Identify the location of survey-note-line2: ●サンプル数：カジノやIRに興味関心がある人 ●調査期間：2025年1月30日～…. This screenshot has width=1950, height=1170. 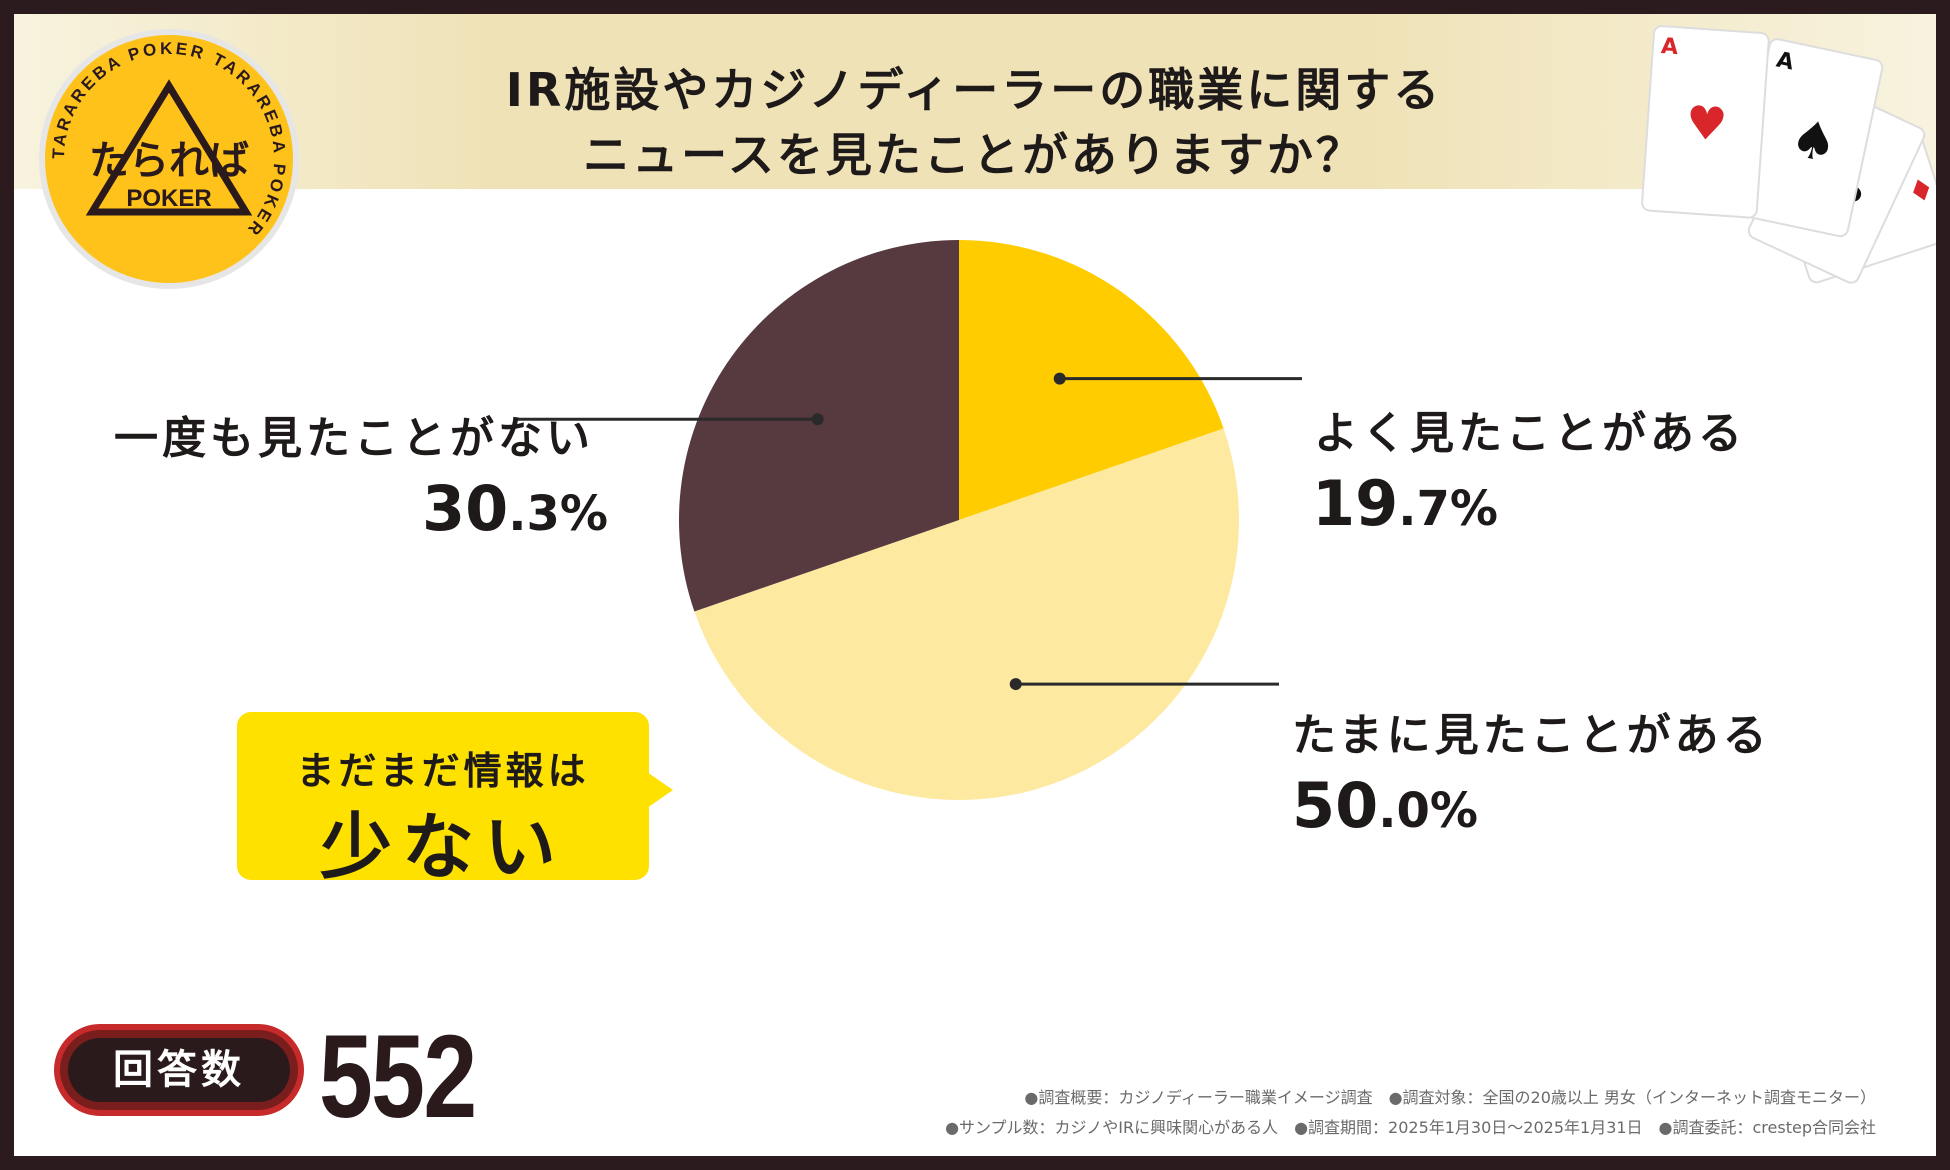
(1410, 1127).